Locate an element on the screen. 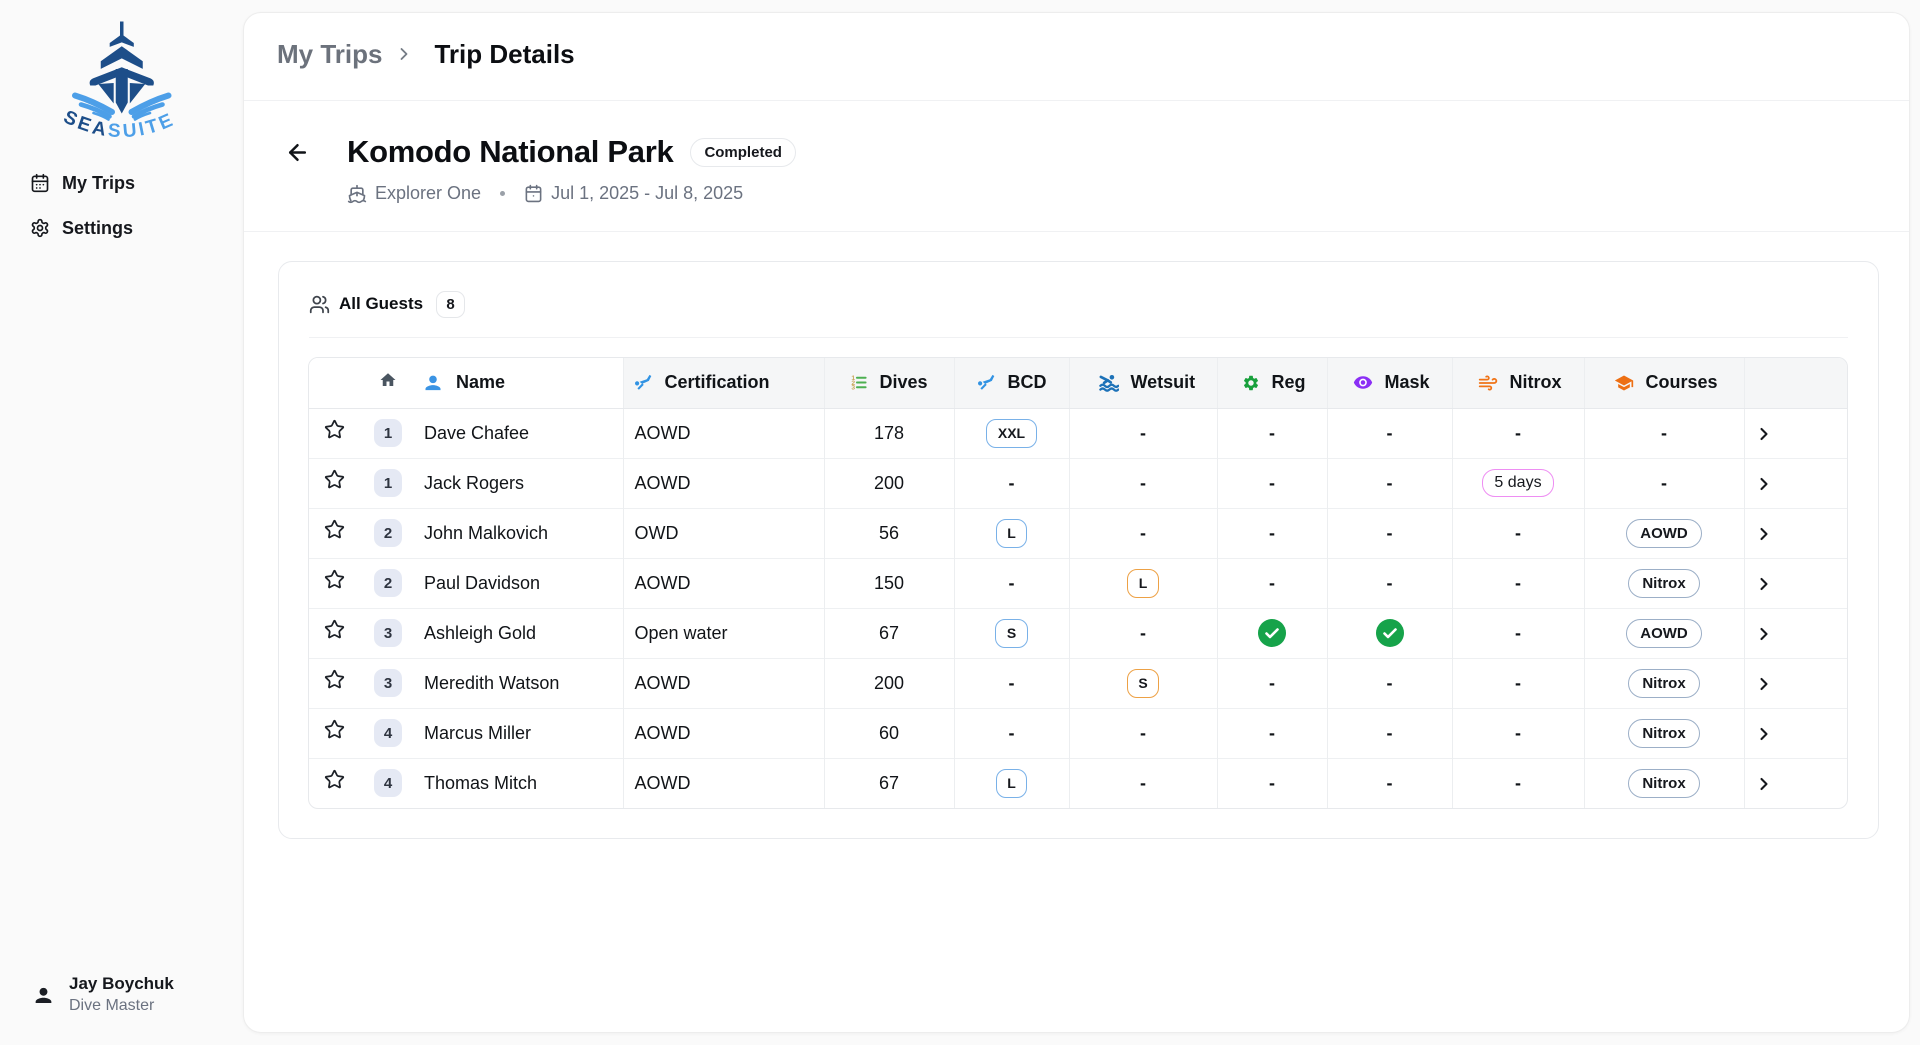  svg-text: 3 is located at coordinates (853, 388).